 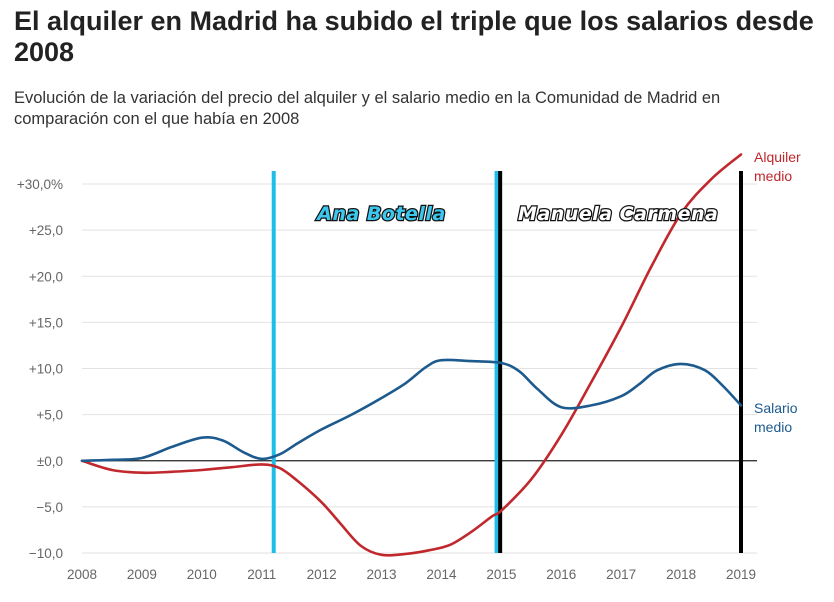 I want to click on series-label-salario: medio, so click(x=773, y=427).